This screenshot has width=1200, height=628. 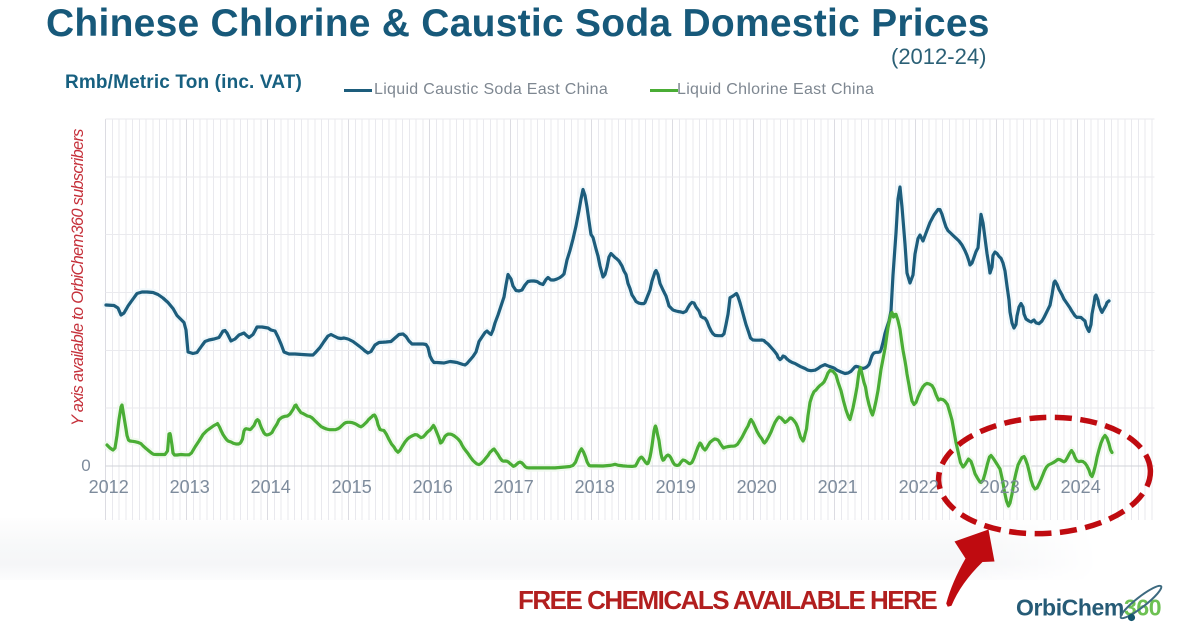 I want to click on svg-text: OrbiChem360, so click(x=1088, y=608).